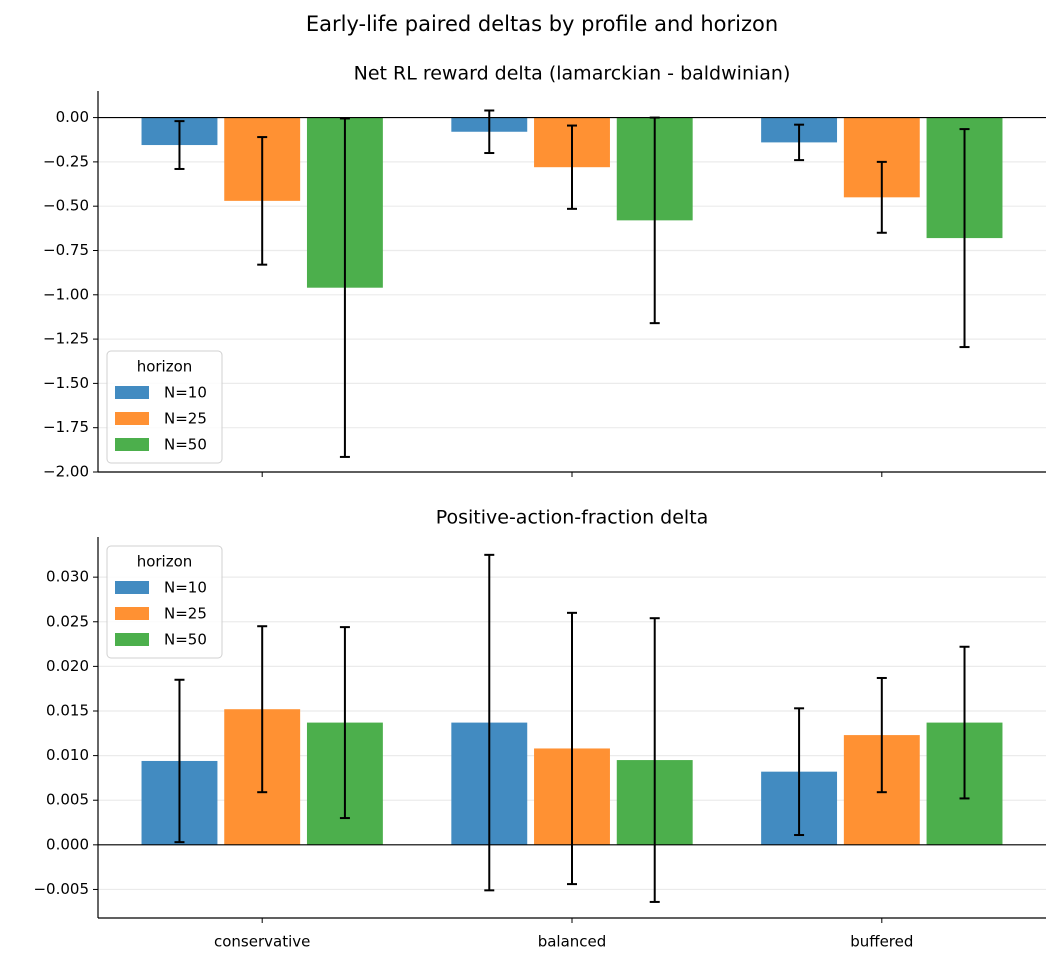 This screenshot has height=966, width=1060. I want to click on y-tick-label: 0.010, so click(67, 755).